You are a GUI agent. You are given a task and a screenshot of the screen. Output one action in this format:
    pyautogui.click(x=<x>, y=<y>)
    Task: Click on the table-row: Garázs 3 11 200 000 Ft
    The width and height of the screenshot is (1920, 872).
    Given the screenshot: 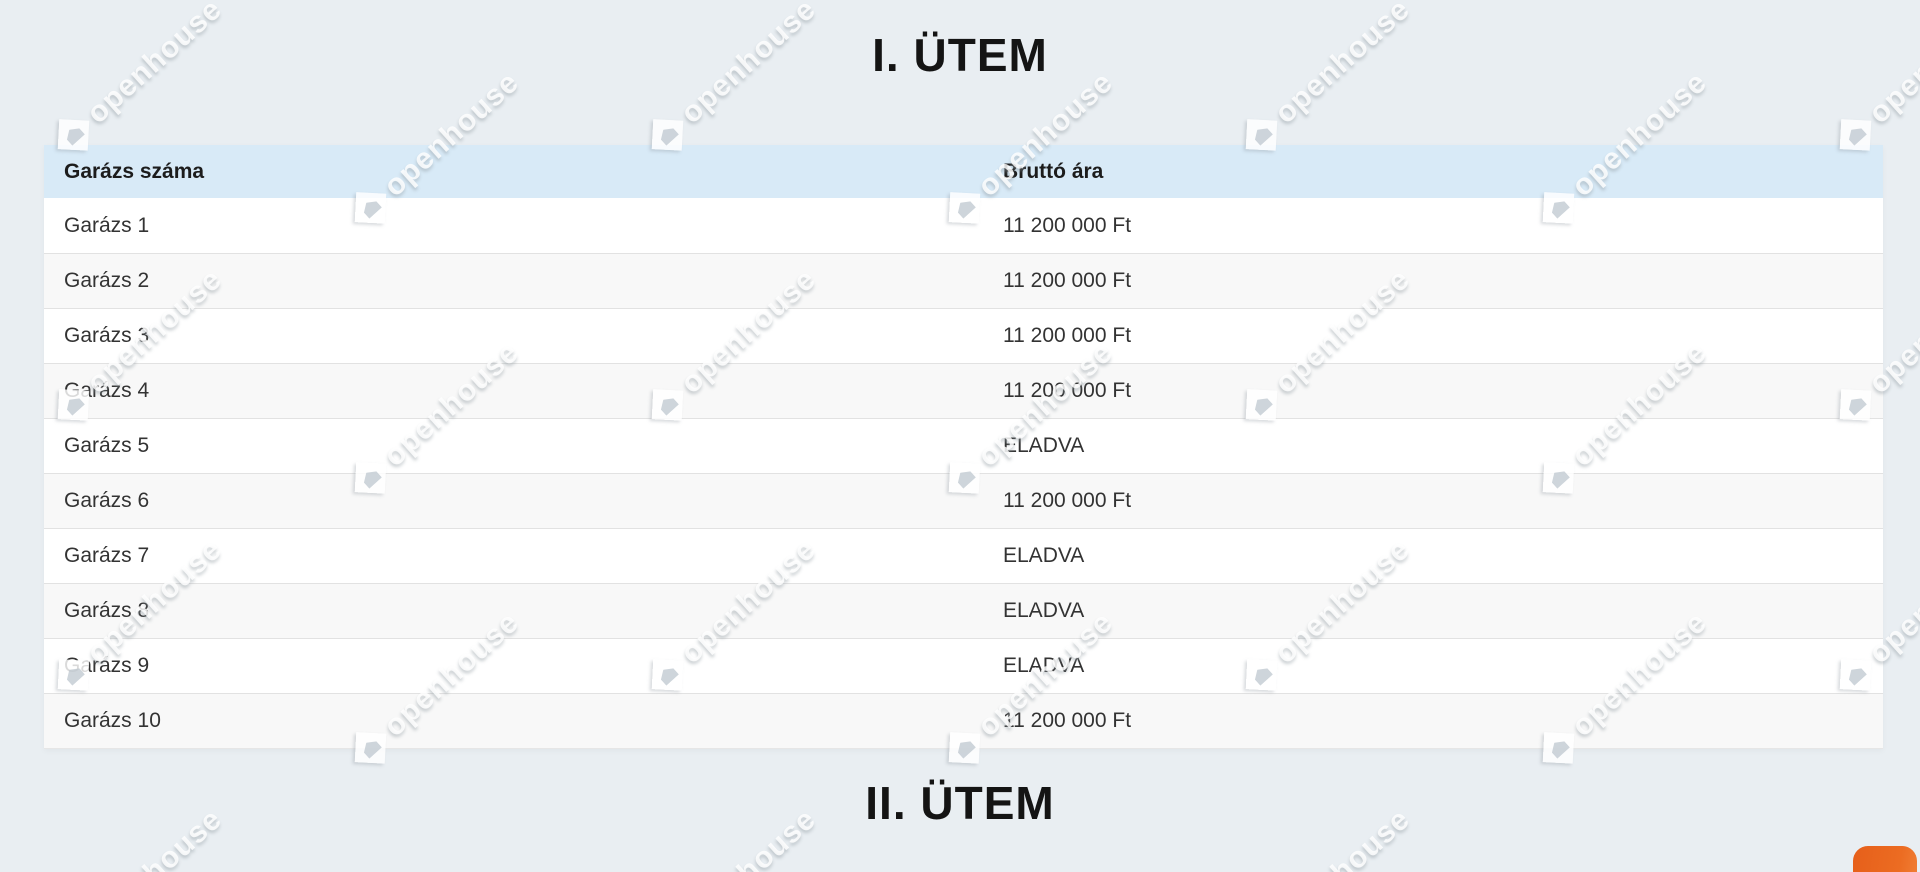 What is the action you would take?
    pyautogui.click(x=963, y=335)
    